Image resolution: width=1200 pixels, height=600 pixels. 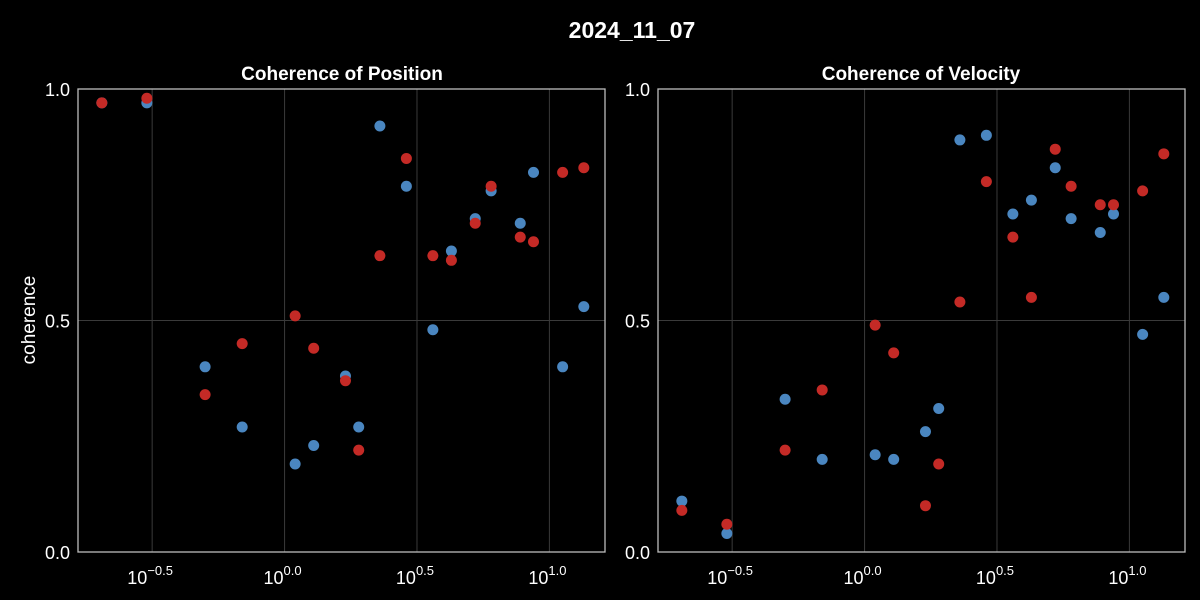 What do you see at coordinates (57, 553) in the screenshot?
I see `y-tick-label: 0.0` at bounding box center [57, 553].